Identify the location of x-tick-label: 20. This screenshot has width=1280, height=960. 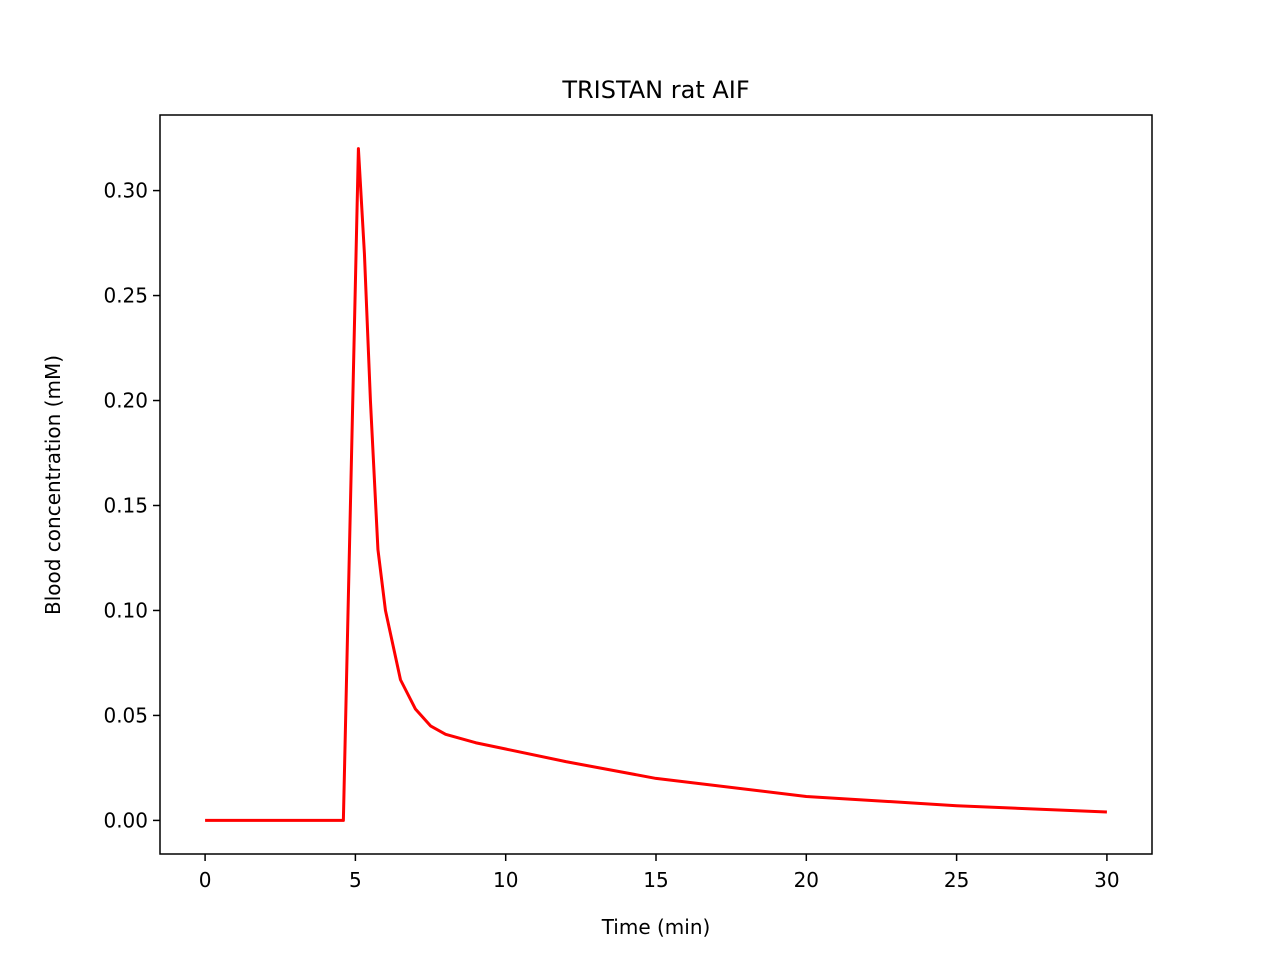
(806, 880).